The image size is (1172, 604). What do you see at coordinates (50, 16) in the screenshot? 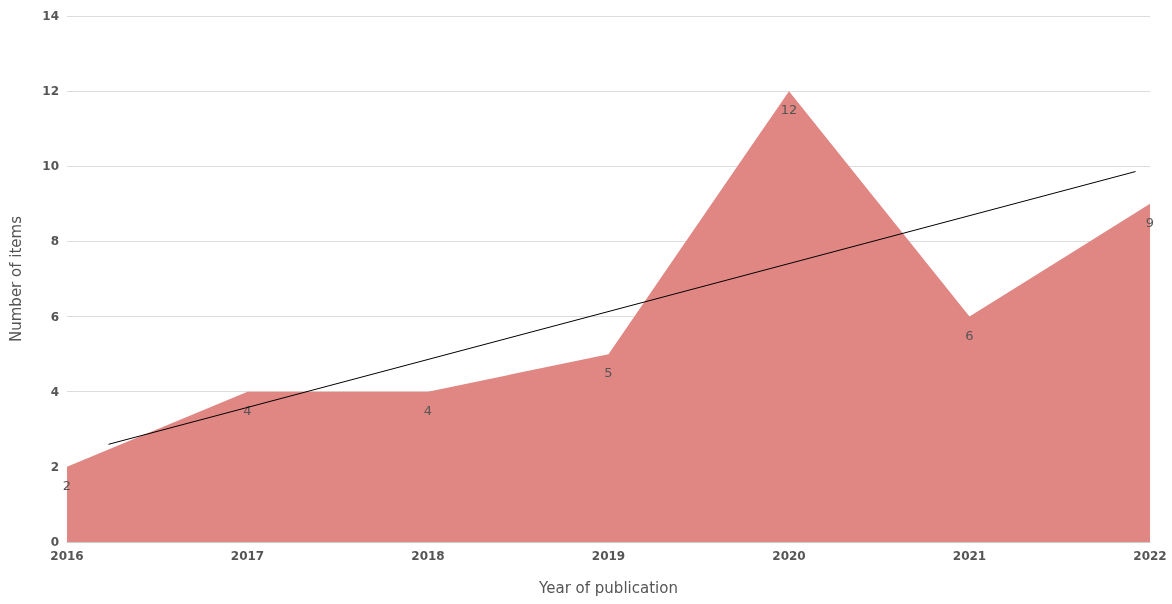
I see `y-tick-label: 14` at bounding box center [50, 16].